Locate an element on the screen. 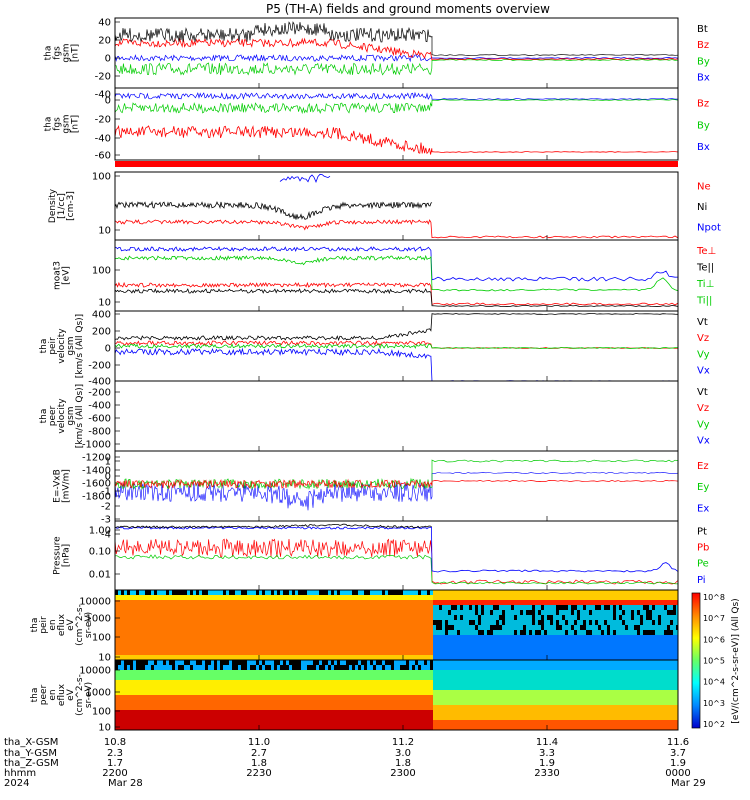 This screenshot has width=750, height=800. legend-by: By is located at coordinates (703, 61).